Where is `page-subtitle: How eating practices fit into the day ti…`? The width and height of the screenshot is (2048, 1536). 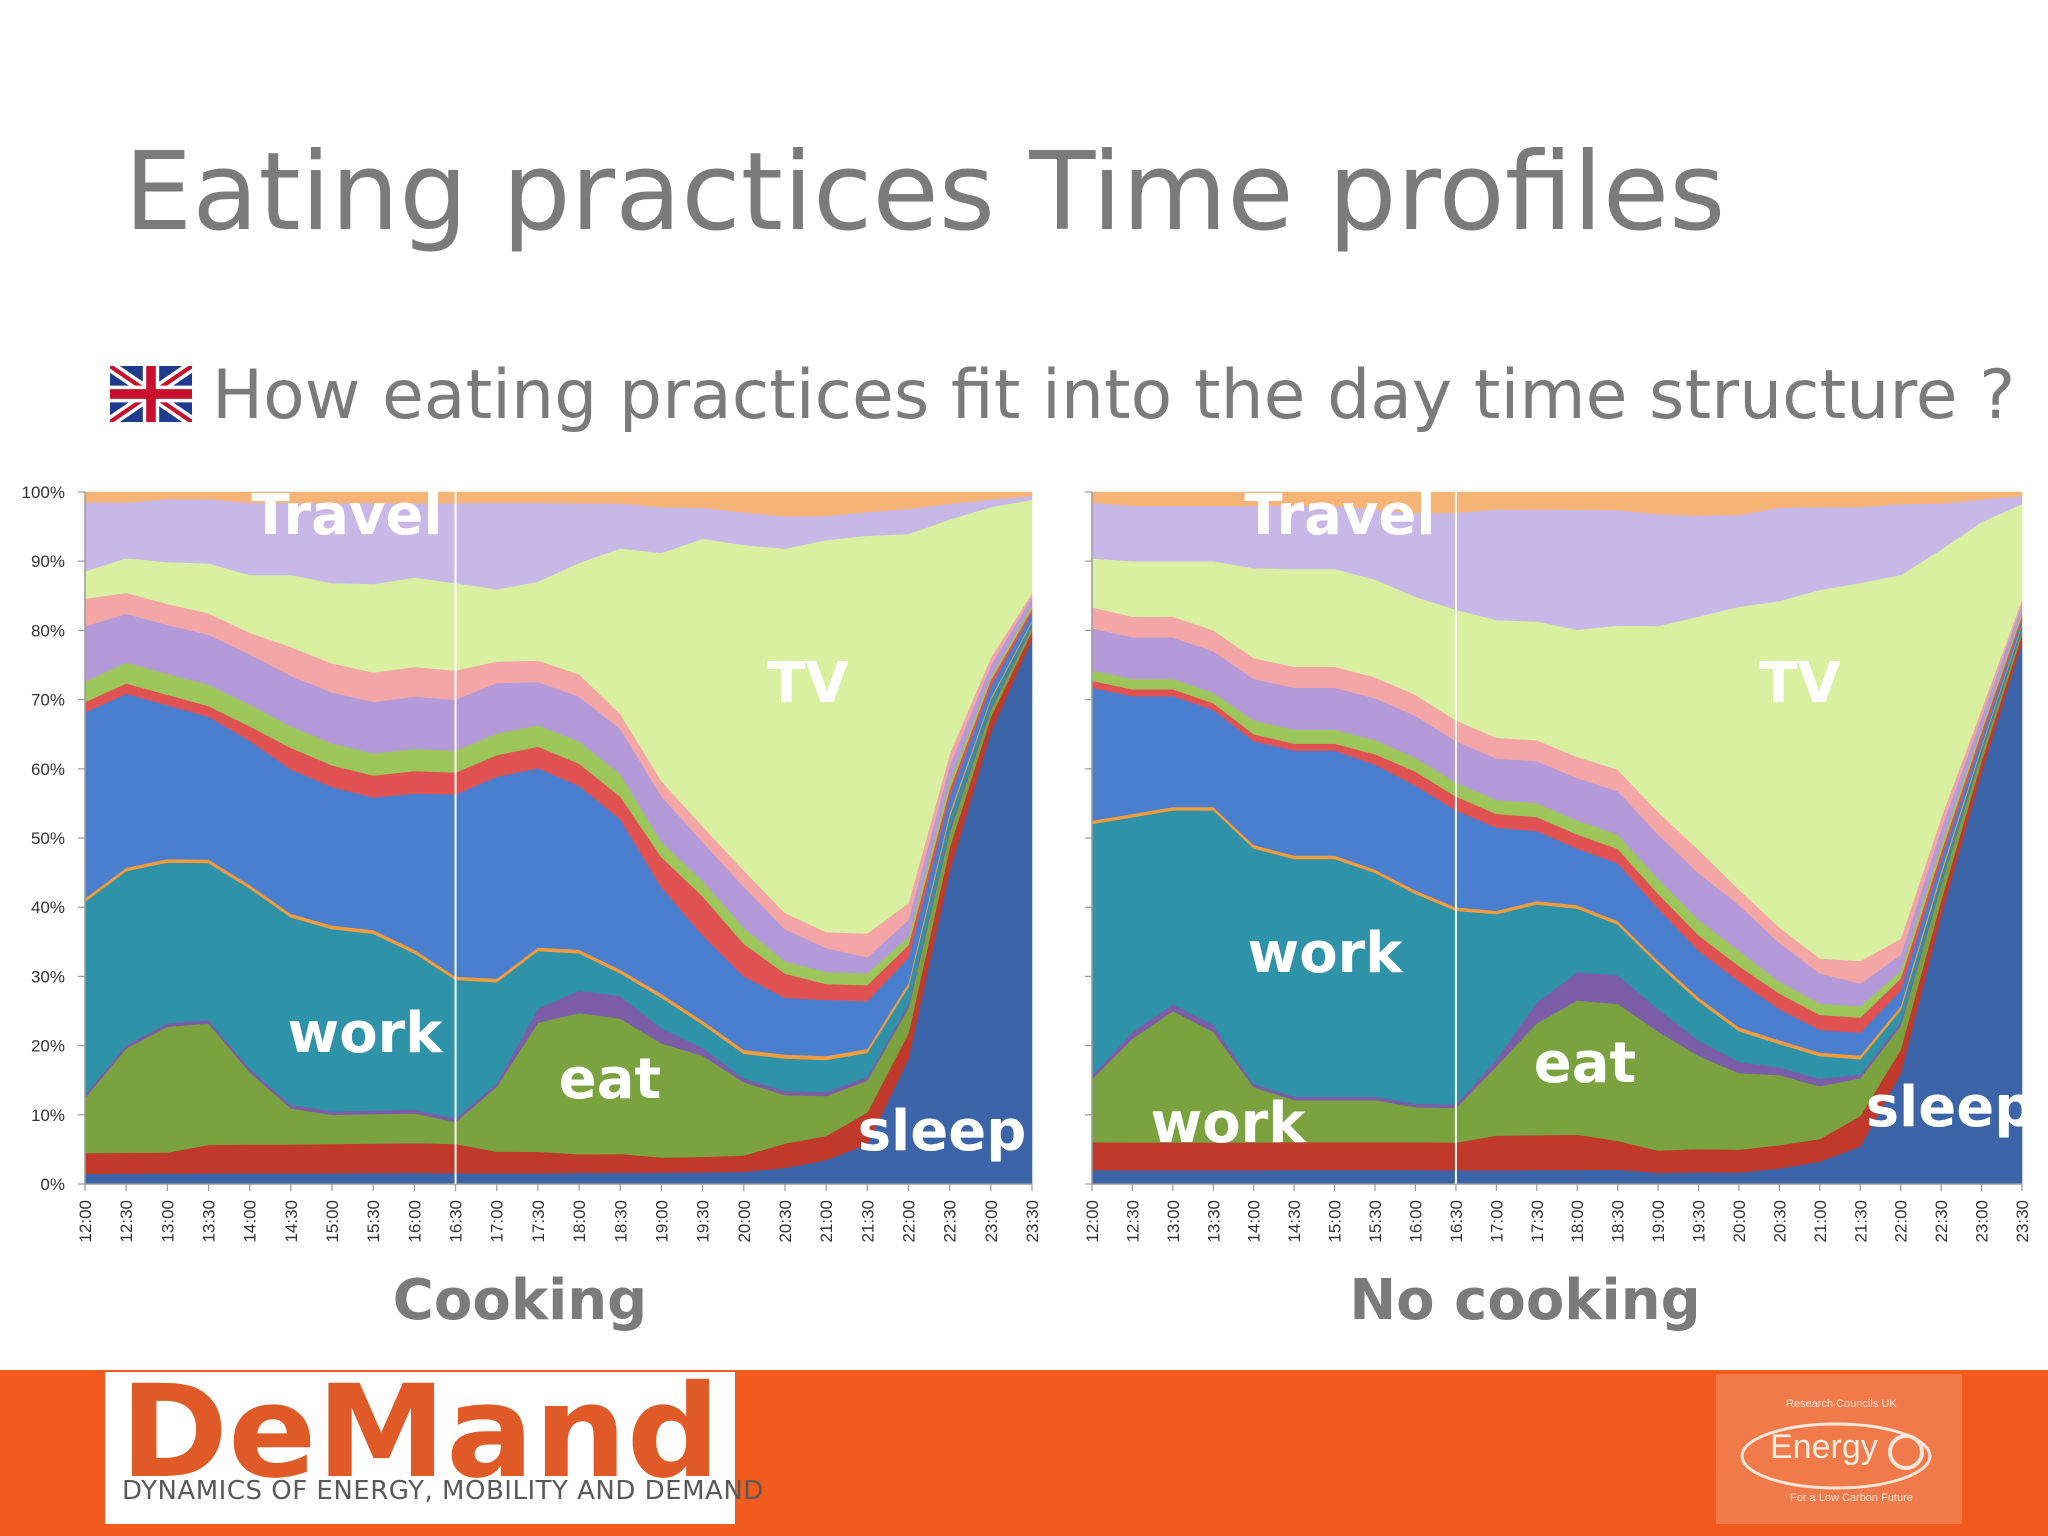 page-subtitle: How eating practices fit into the day ti… is located at coordinates (1114, 395).